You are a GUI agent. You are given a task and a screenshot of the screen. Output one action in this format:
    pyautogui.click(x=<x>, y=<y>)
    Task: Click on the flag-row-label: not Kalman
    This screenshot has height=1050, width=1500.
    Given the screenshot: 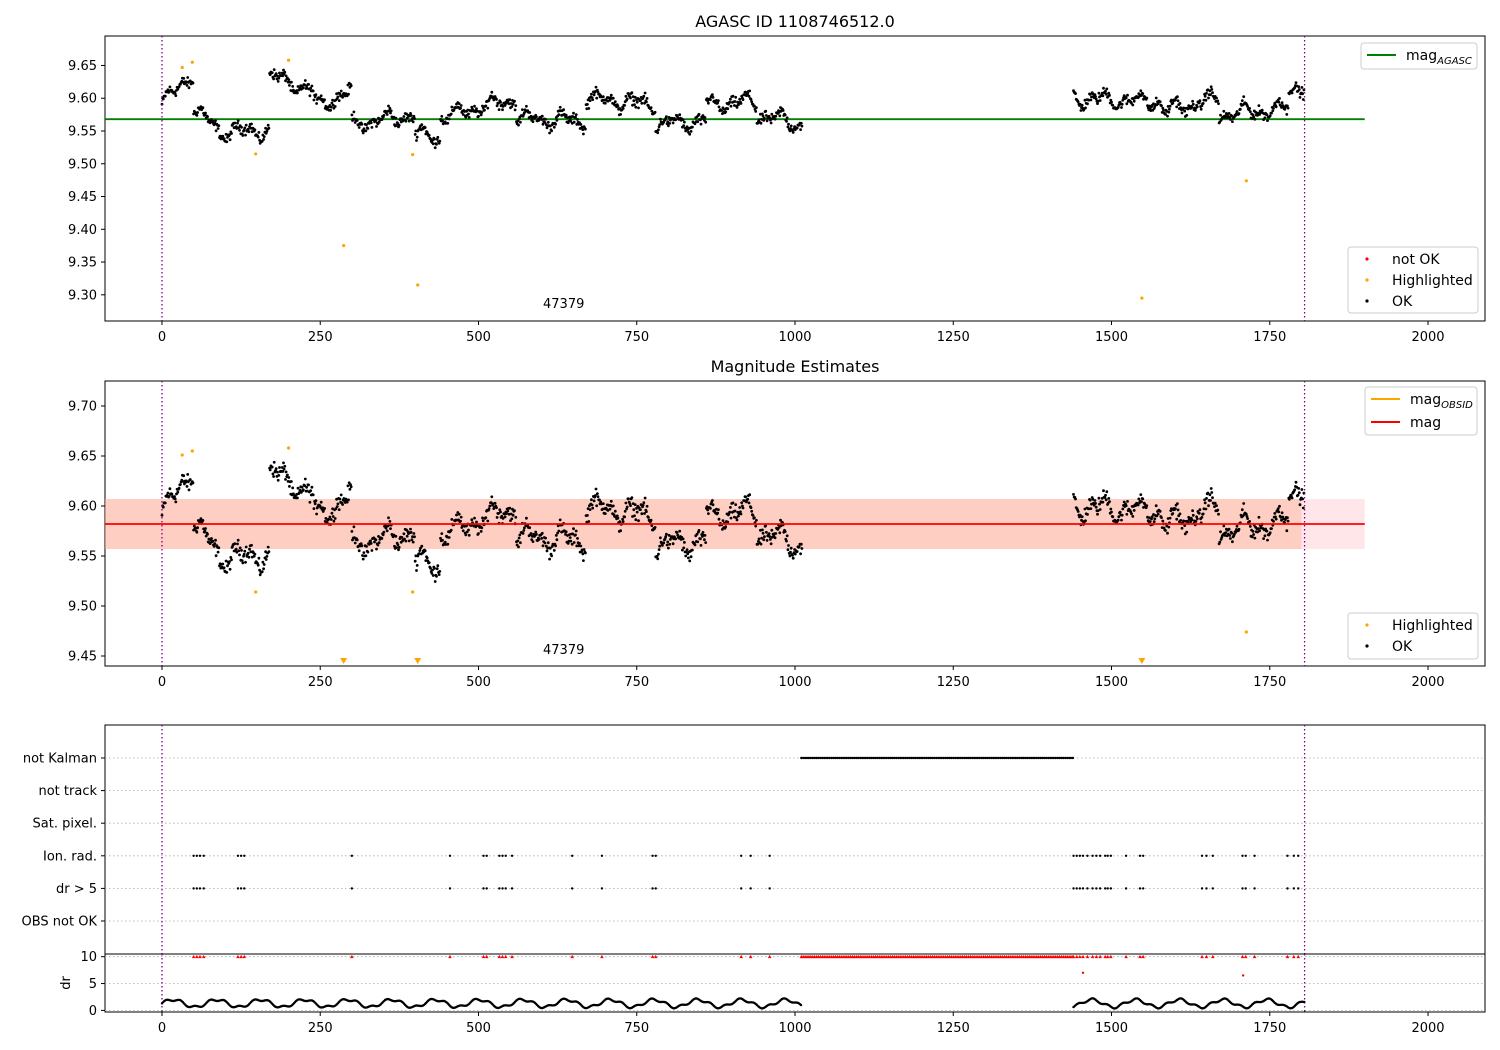 What is the action you would take?
    pyautogui.click(x=60, y=759)
    